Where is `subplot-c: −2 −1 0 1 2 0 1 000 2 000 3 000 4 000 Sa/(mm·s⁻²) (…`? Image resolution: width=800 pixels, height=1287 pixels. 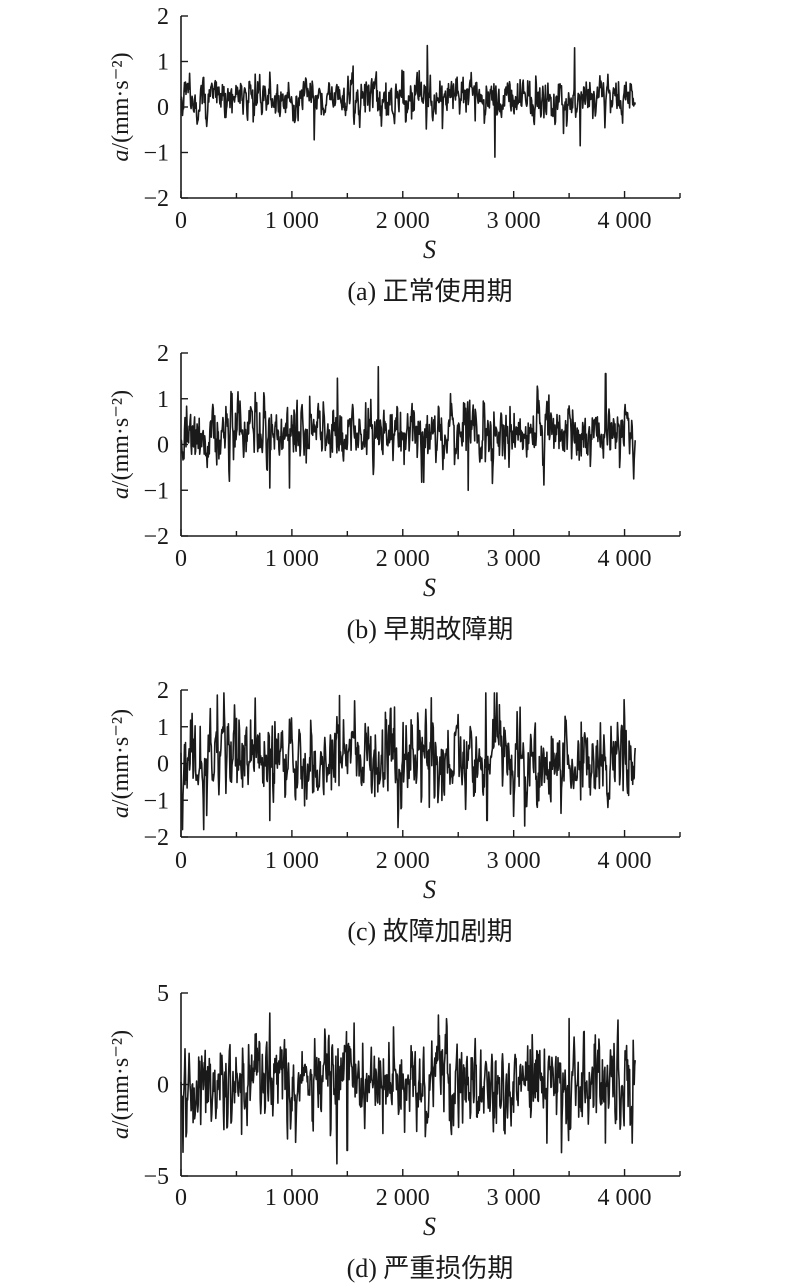 subplot-c: −2 −1 0 1 2 0 1 000 2 000 3 000 4 000 Sa/(mm·s⁻²) (… is located at coordinates (394, 812).